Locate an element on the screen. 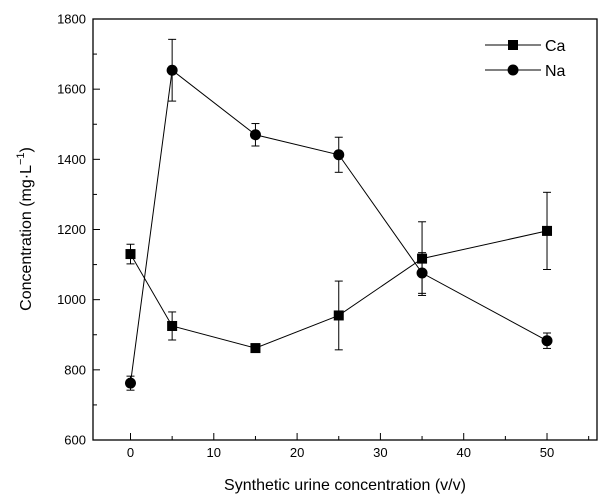 This screenshot has width=610, height=496. y-tick-label: 1600 is located at coordinates (71, 89).